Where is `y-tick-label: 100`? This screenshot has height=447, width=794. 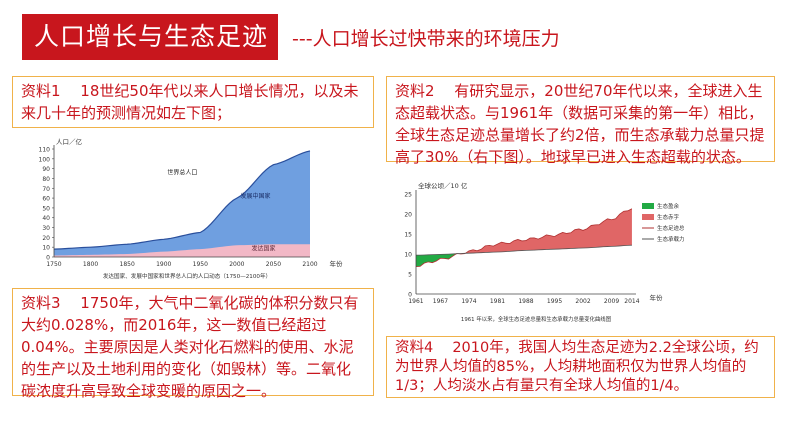
y-tick-label: 100 is located at coordinates (45, 159).